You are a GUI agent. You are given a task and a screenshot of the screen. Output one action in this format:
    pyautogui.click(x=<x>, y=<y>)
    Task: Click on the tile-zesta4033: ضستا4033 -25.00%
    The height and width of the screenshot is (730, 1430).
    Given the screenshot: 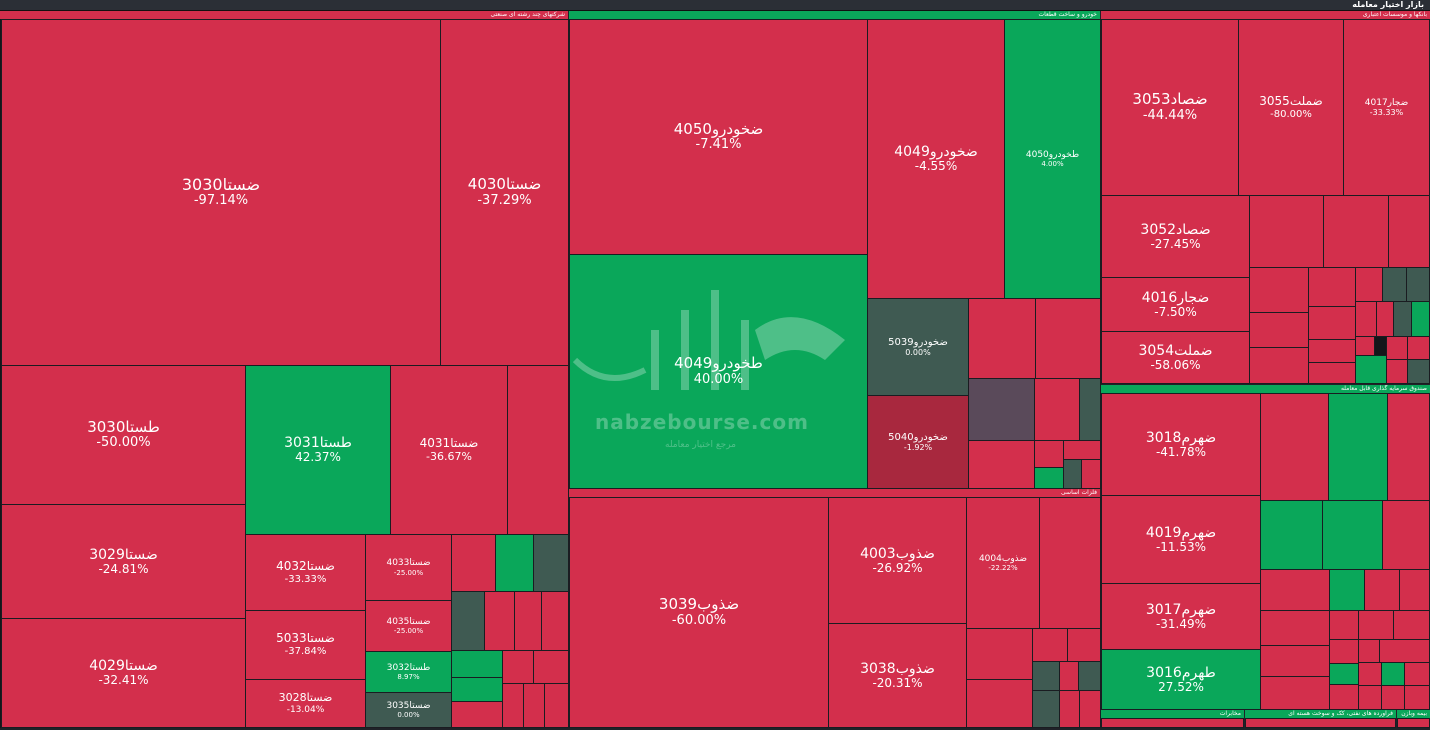 What is the action you would take?
    pyautogui.click(x=408, y=567)
    